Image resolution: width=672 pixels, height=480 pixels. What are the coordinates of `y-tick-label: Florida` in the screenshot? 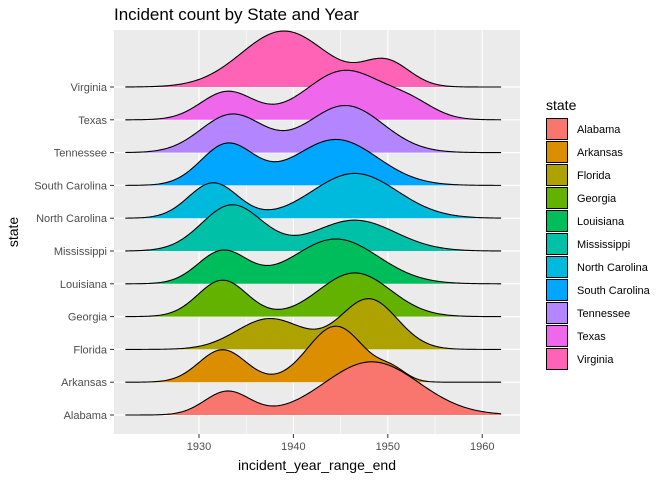 It's located at (90, 350).